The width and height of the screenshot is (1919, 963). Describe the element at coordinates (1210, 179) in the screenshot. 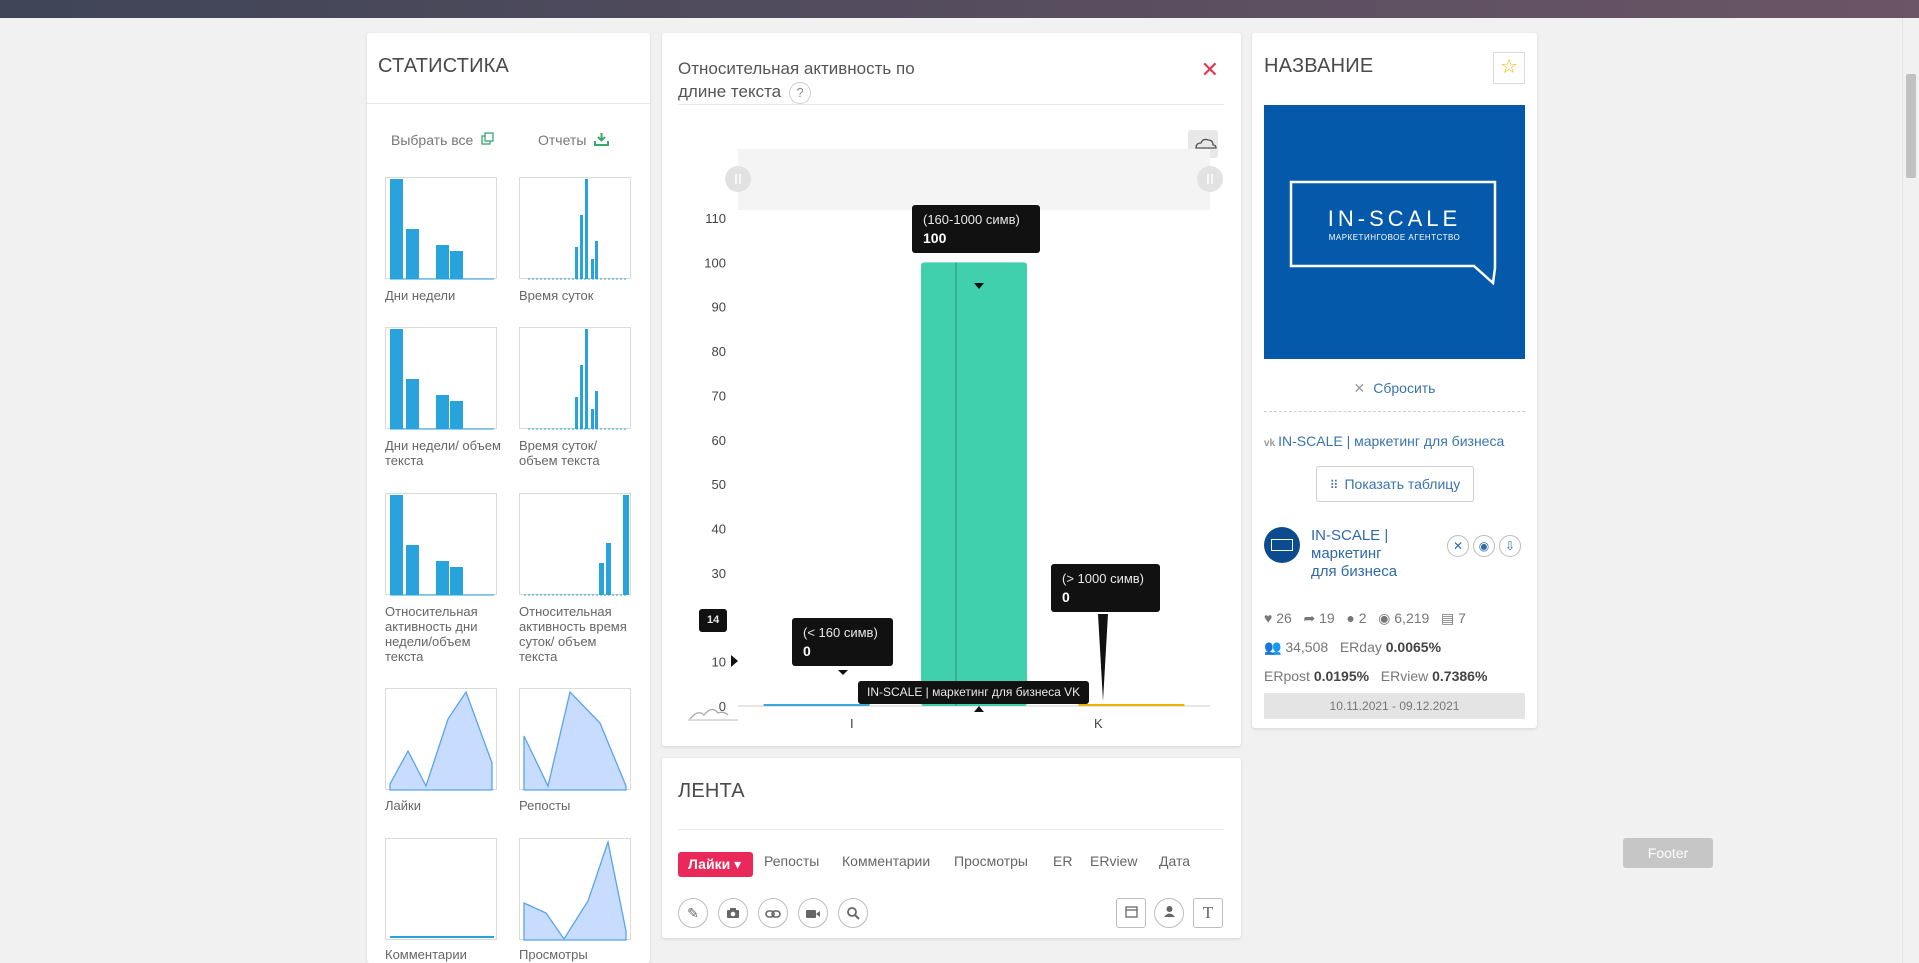

I see `range-handle-right` at that location.